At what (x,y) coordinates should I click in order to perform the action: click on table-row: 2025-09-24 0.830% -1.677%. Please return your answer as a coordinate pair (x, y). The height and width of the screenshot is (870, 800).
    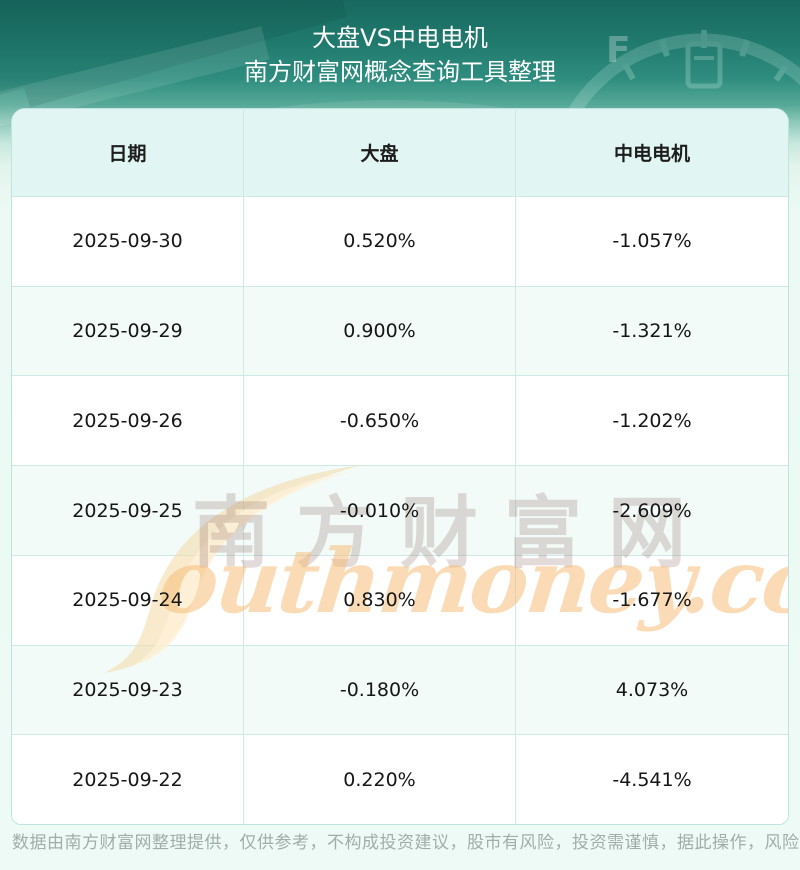
    Looking at the image, I should click on (400, 599).